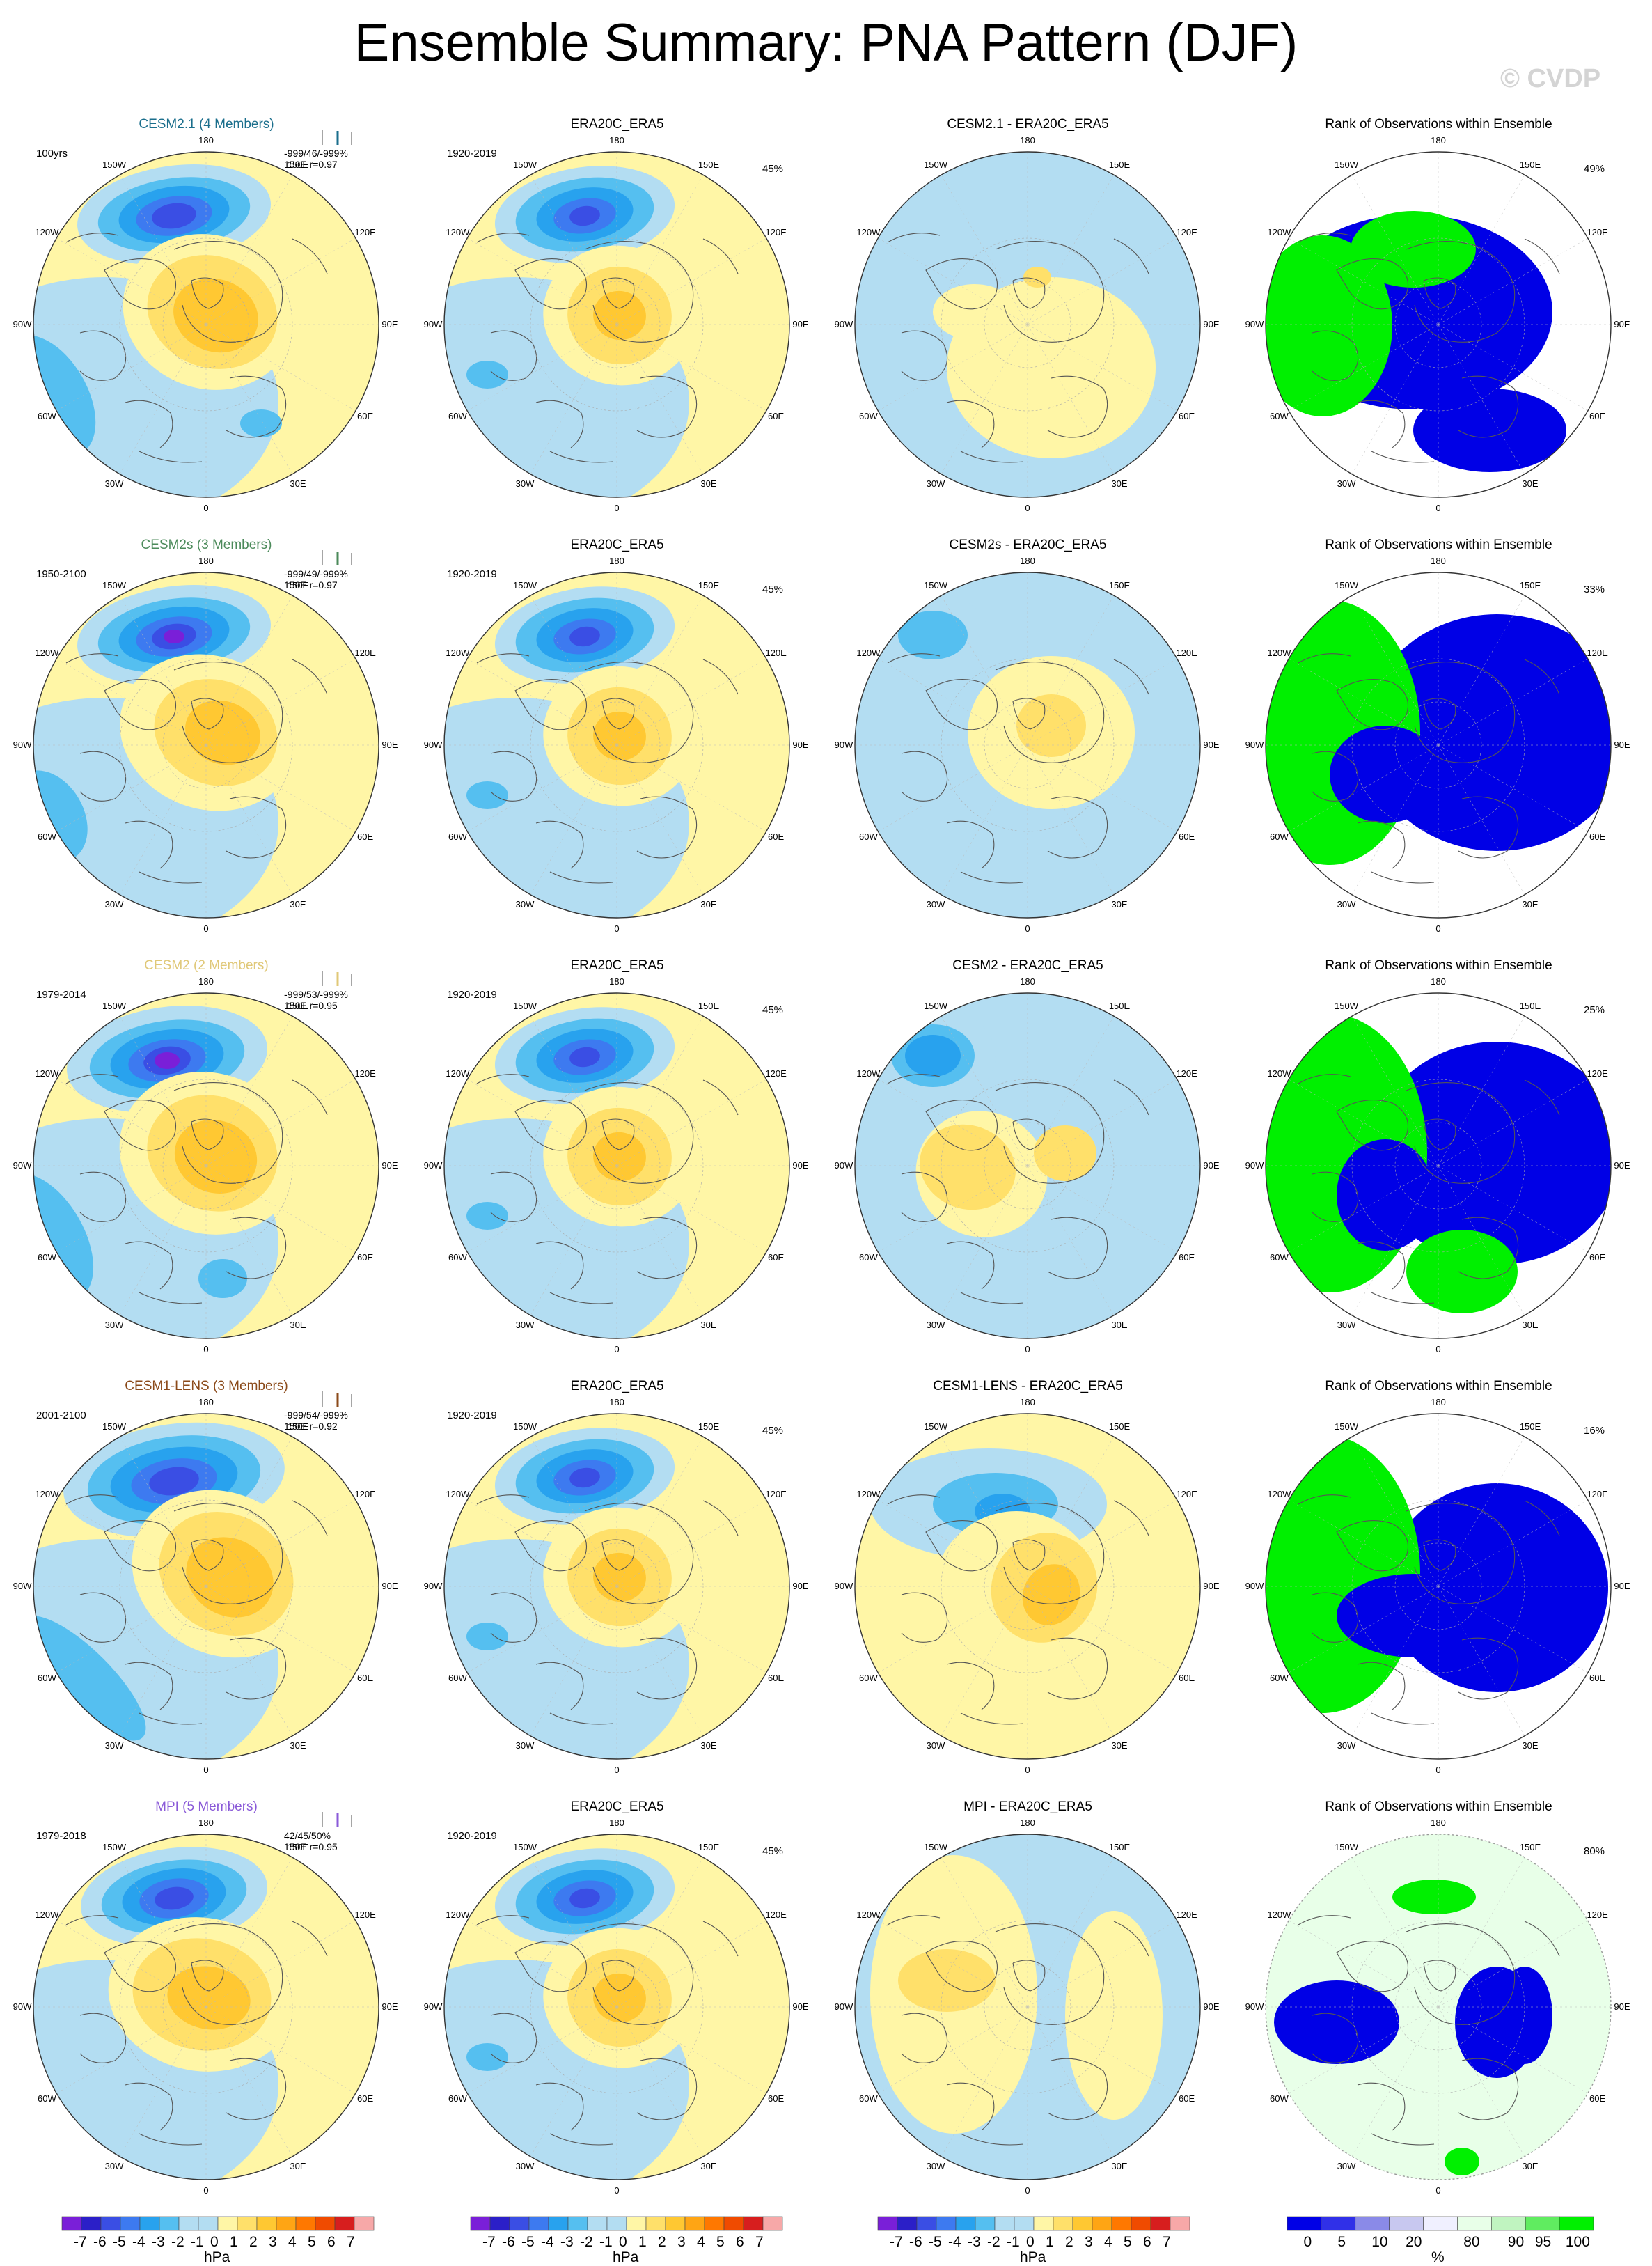 This screenshot has height=2266, width=1652. Describe the element at coordinates (1438, 1386) in the screenshot. I see `panel-title: Rank of Observations within Ensemble` at that location.